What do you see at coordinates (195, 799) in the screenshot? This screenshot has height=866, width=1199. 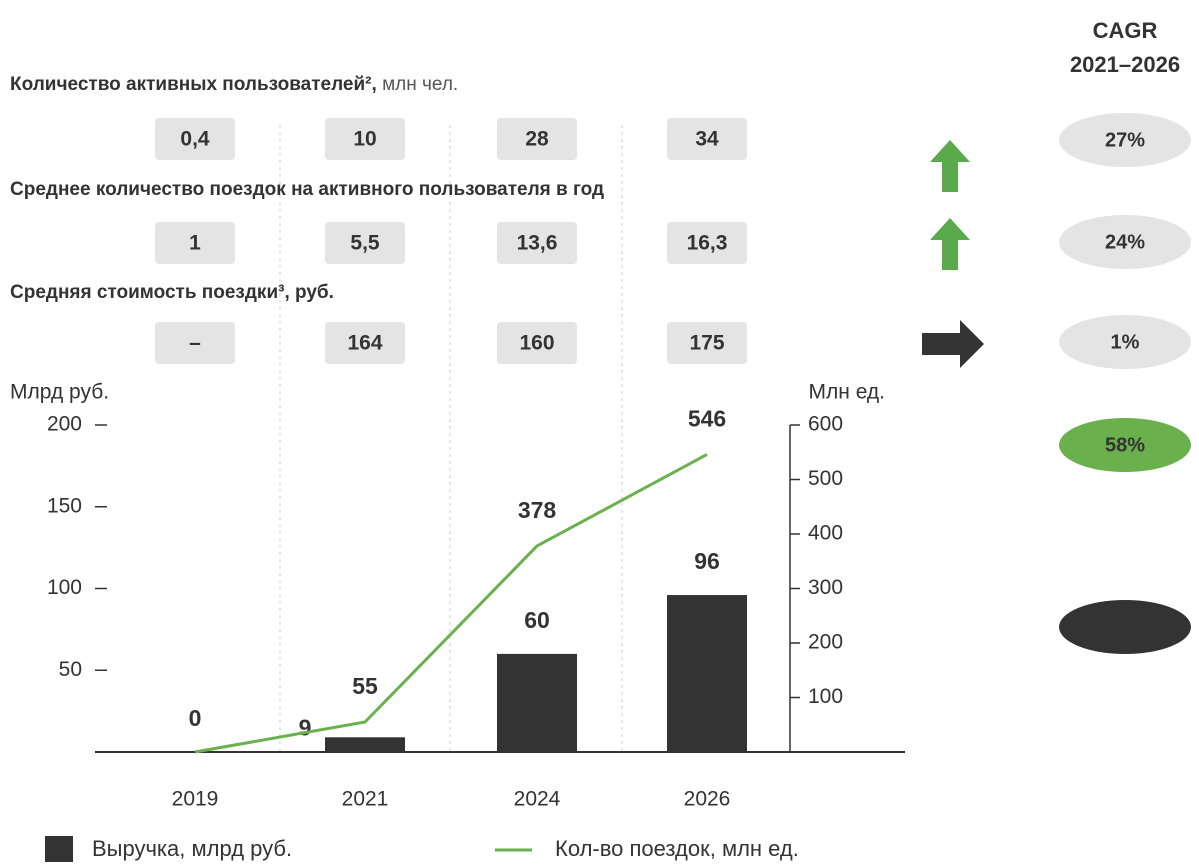 I see `x-tick-label: 2019` at bounding box center [195, 799].